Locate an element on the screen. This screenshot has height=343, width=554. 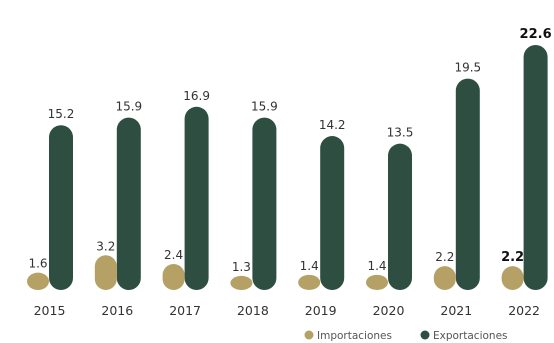
bar-importaciones-2022 is located at coordinates (512, 278).